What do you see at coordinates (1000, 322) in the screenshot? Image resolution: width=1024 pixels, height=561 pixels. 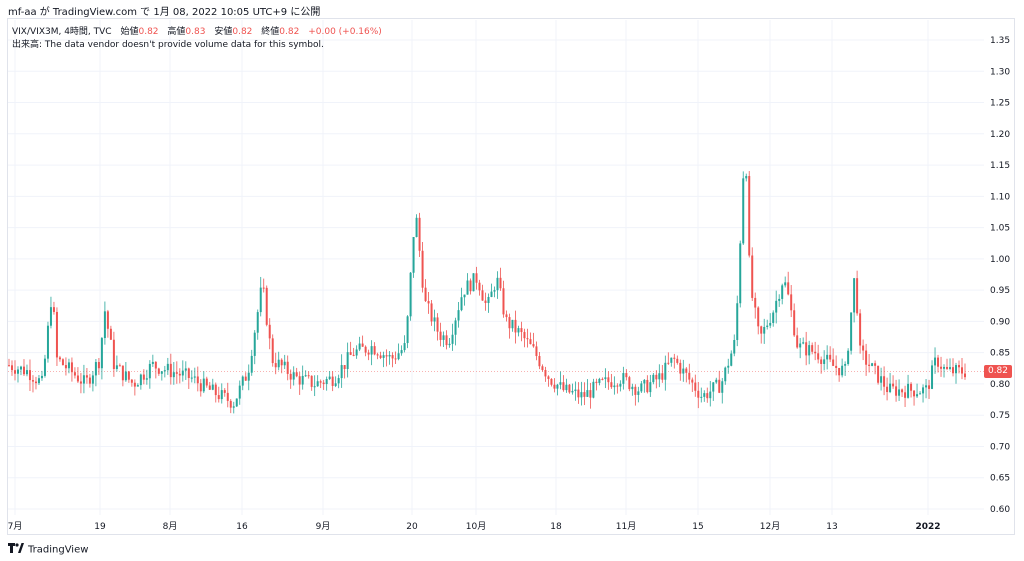 I see `y-tick-label: 0.90` at bounding box center [1000, 322].